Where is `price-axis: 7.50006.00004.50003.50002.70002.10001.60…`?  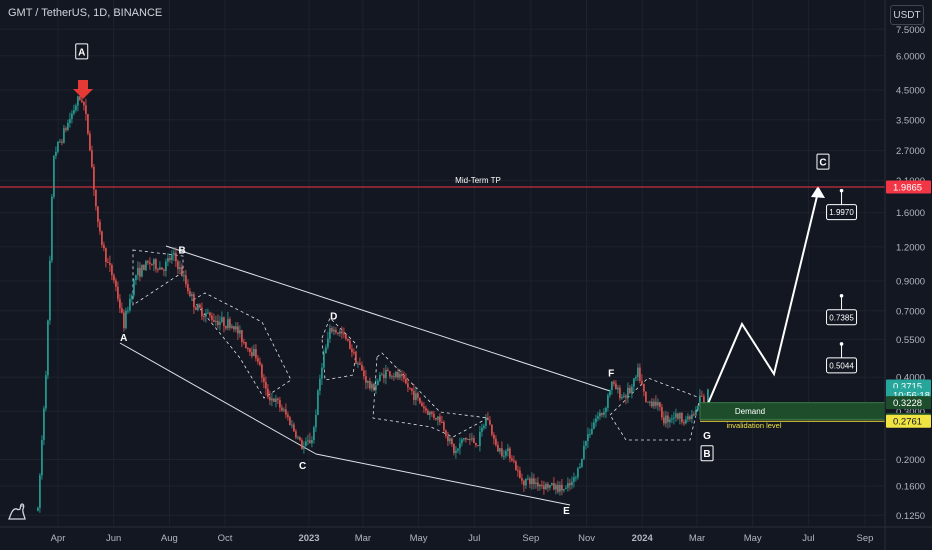 price-axis: 7.50006.00004.50003.50002.70002.10001.60… is located at coordinates (907, 275).